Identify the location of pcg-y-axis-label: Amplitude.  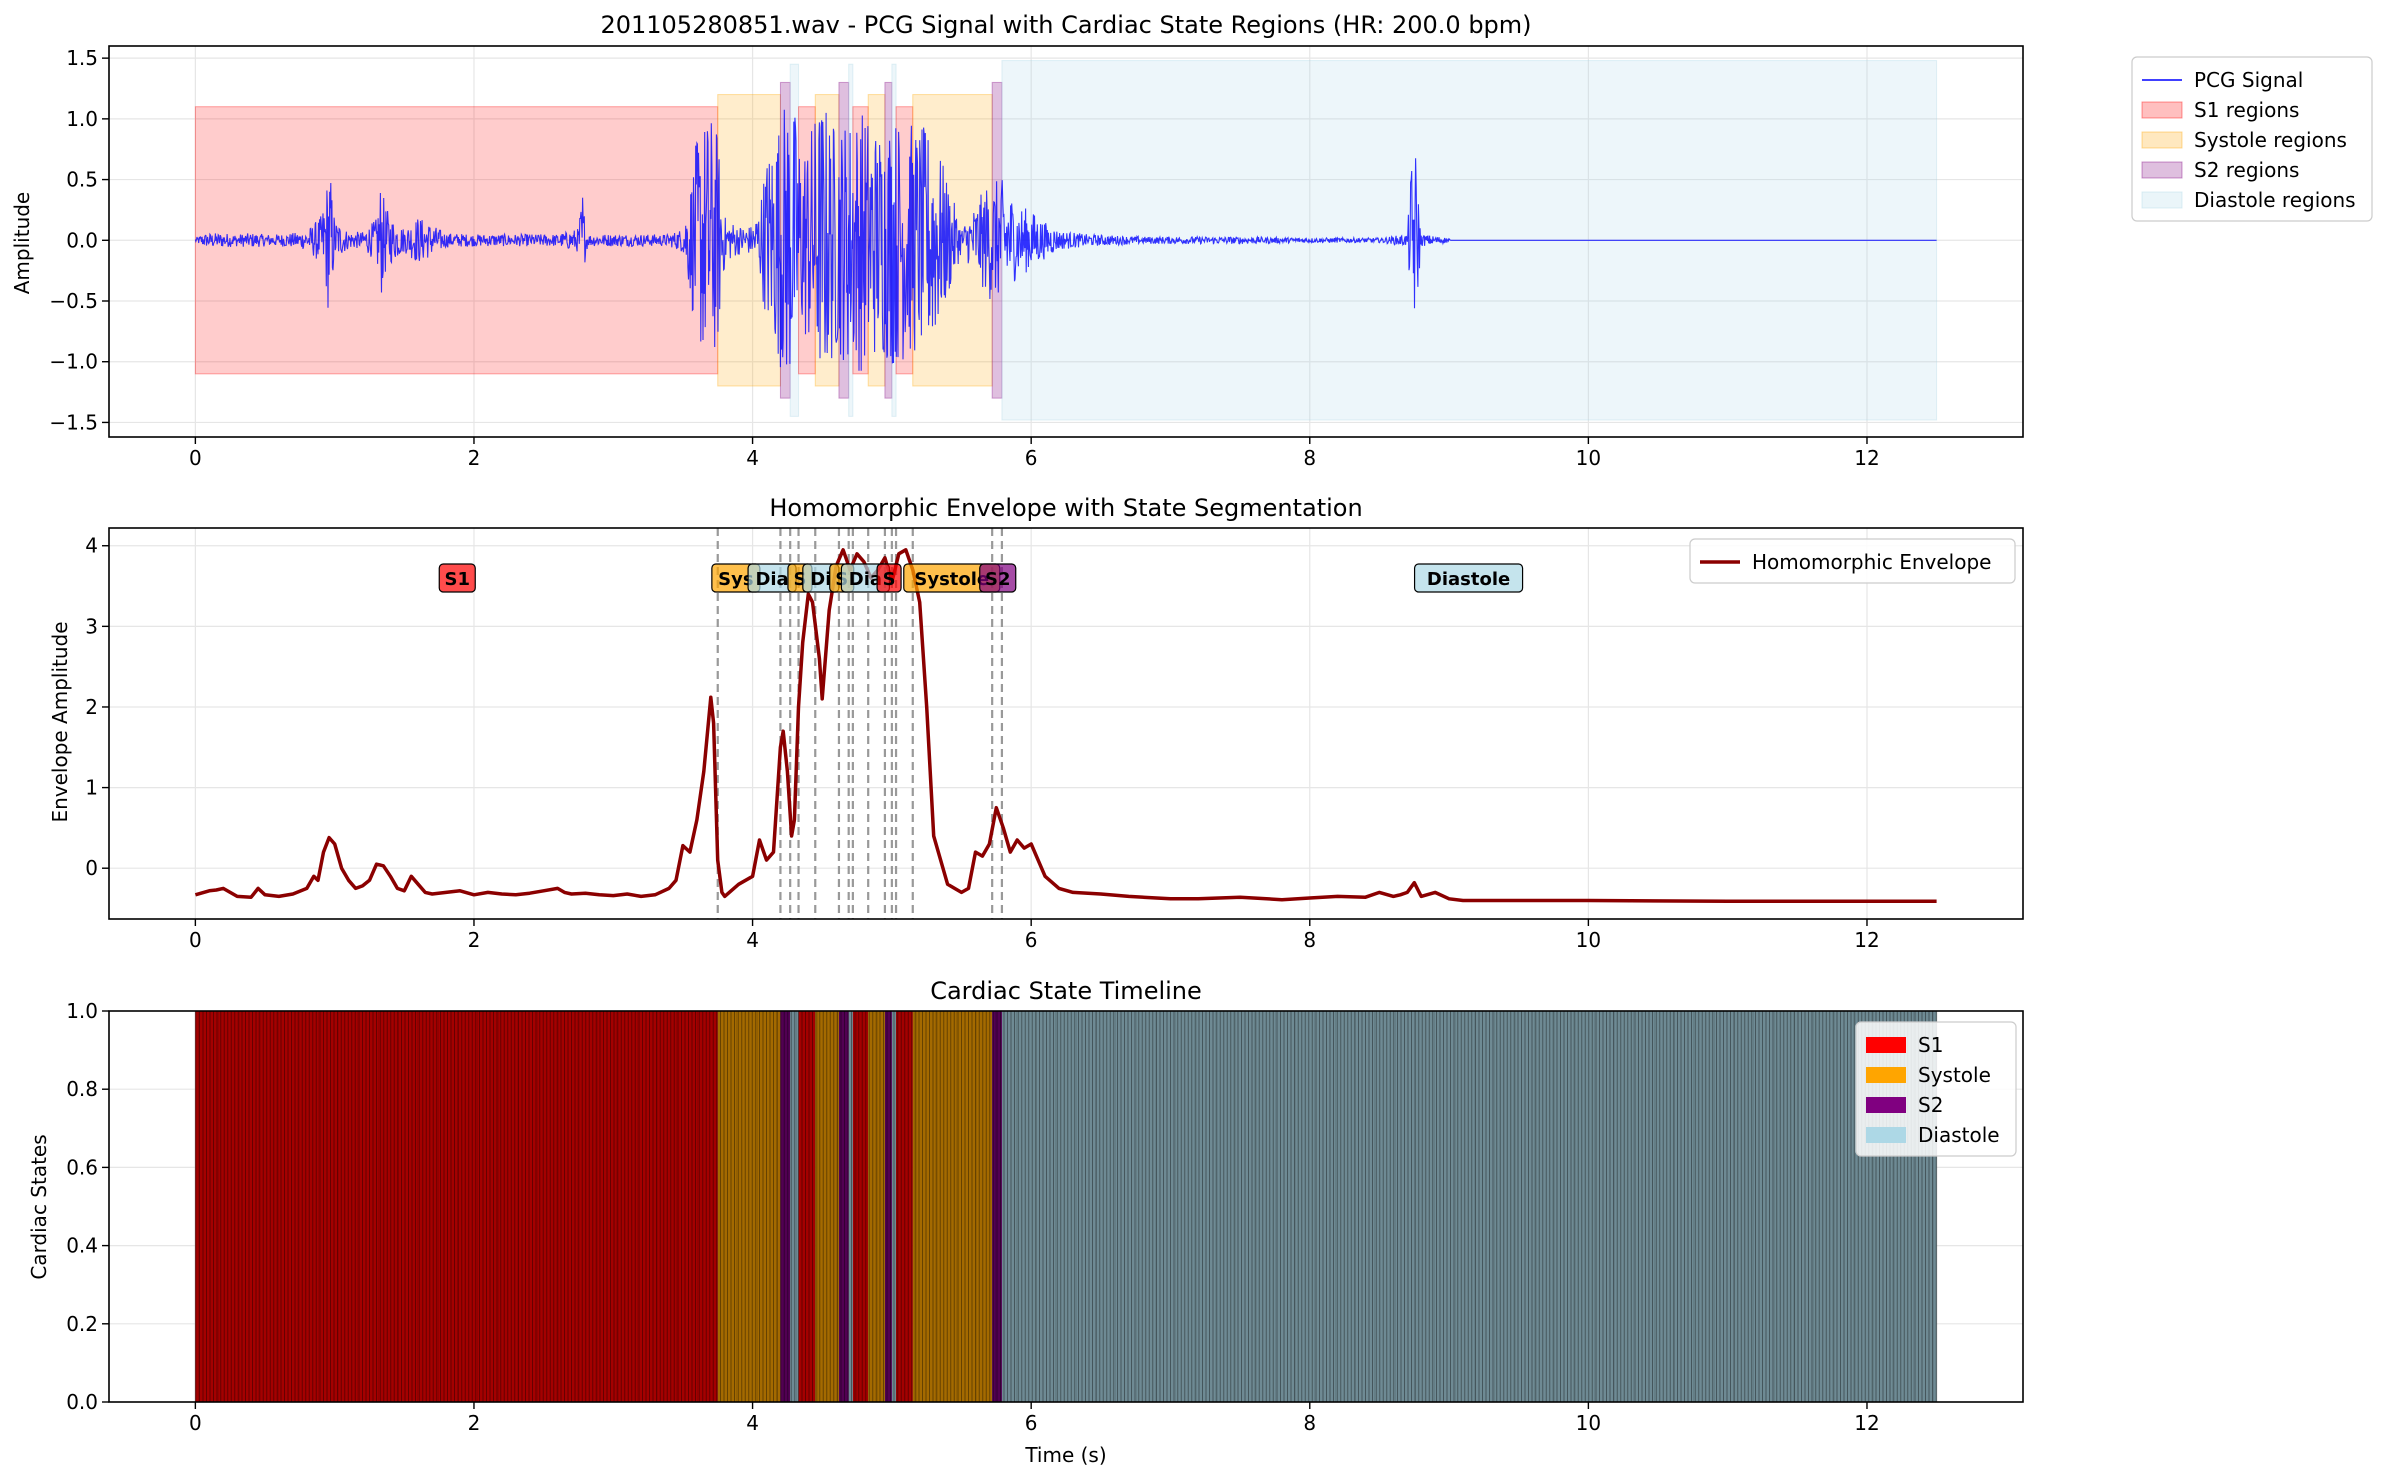
(22, 243).